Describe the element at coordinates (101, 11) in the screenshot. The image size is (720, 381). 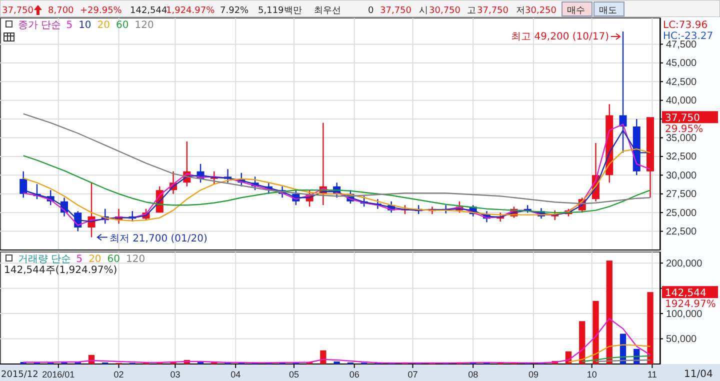
I see `text: +29.95%` at that location.